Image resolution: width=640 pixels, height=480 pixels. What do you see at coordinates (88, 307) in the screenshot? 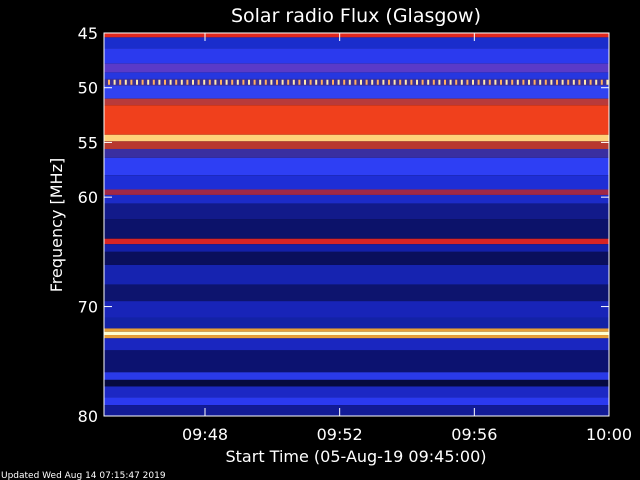
I see `y-tick-label: 70` at bounding box center [88, 307].